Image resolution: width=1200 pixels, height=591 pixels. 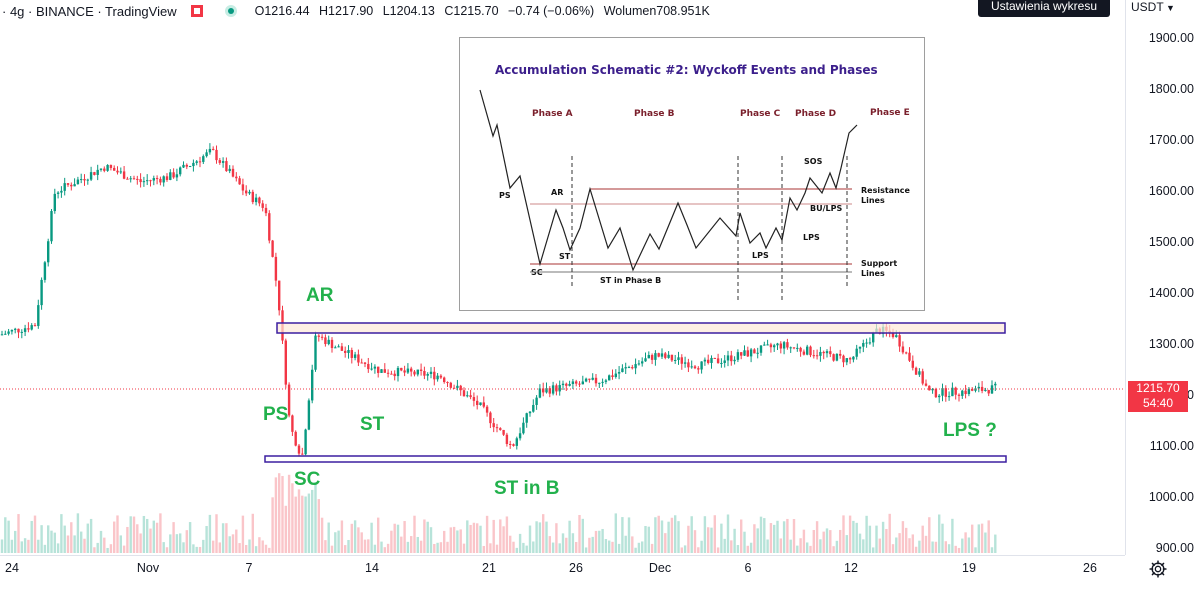 What do you see at coordinates (1158, 569) in the screenshot?
I see `gear-icon` at bounding box center [1158, 569].